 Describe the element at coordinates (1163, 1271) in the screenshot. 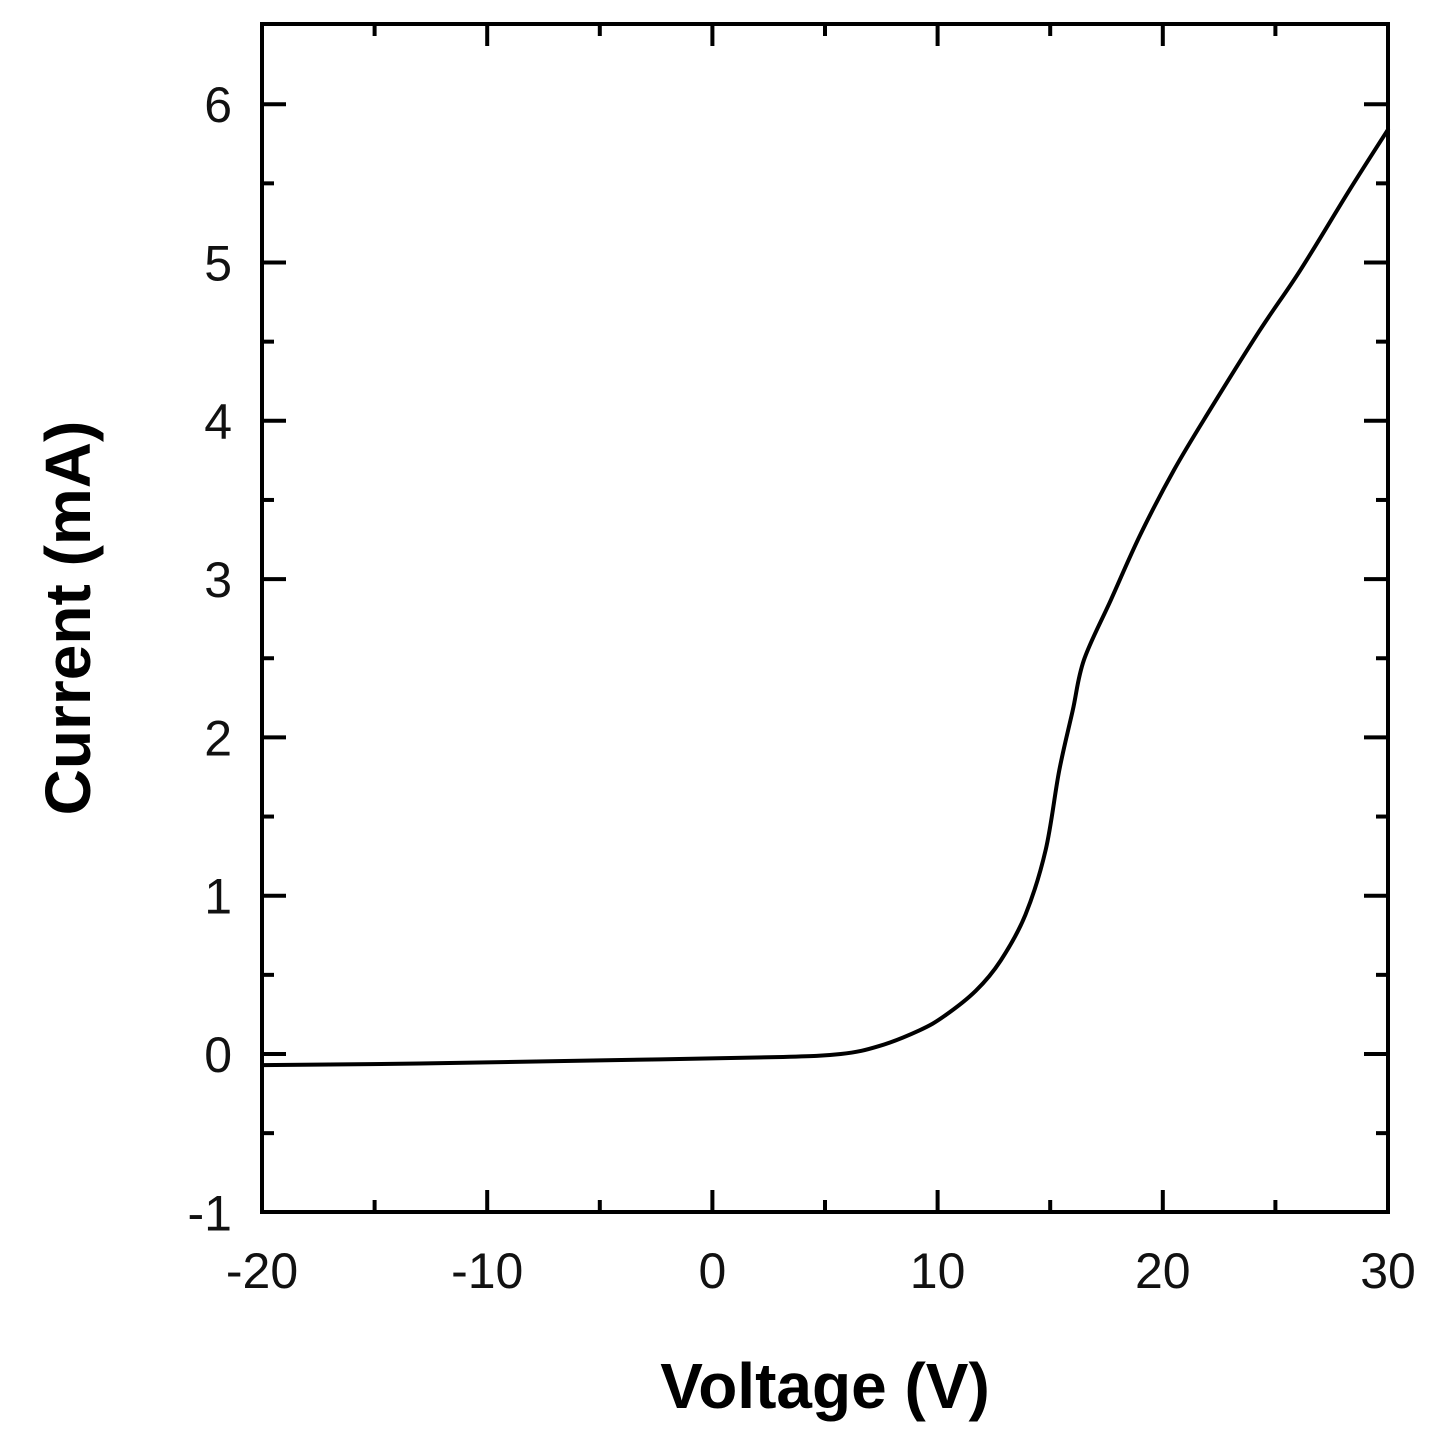

I see `x-tick-label: 20` at that location.